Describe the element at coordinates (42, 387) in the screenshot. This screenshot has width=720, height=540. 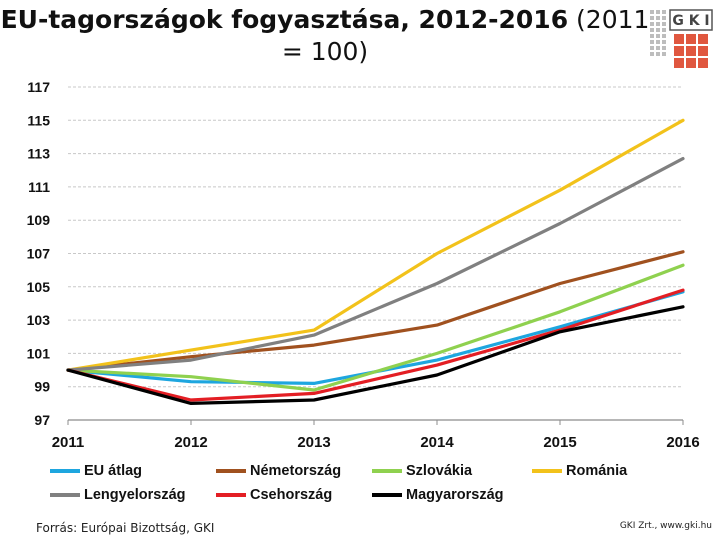
I see `y-tick-label: 99` at that location.